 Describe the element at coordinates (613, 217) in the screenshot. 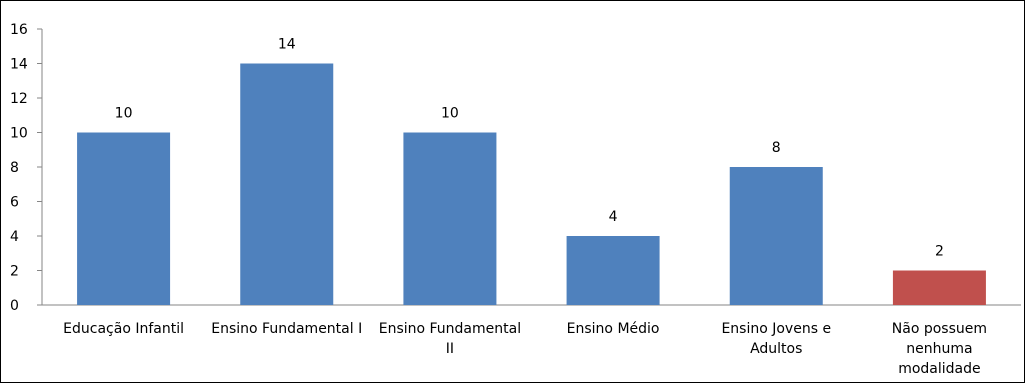

I see `data-label: 4` at that location.